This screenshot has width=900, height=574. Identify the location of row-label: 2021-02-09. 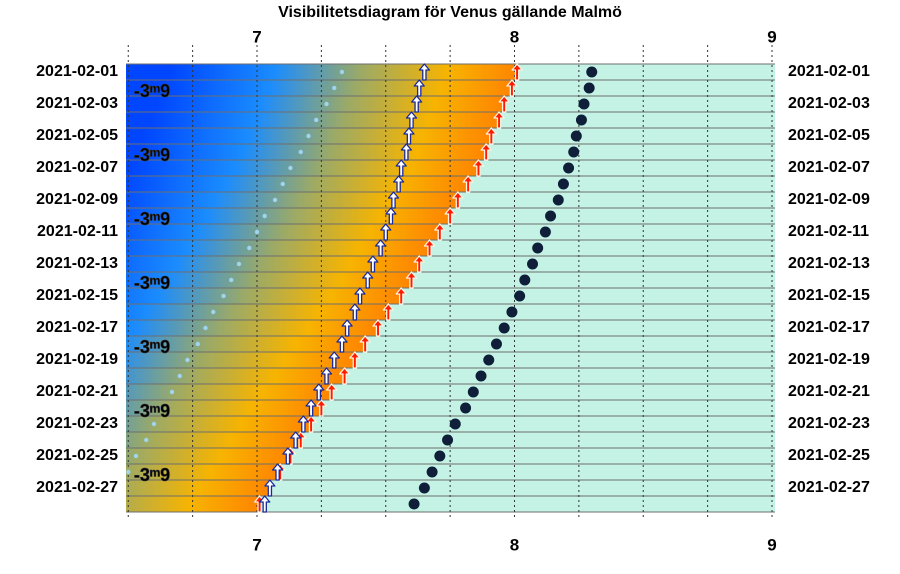
(77, 199).